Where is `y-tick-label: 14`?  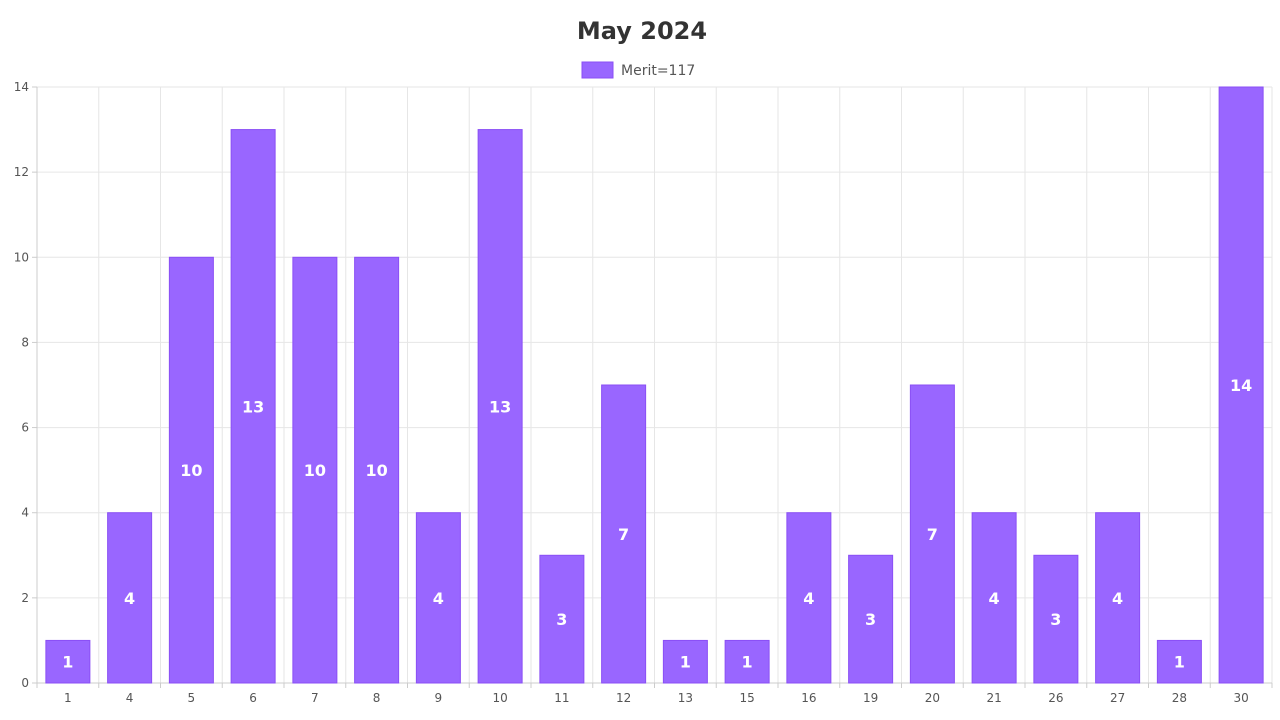
y-tick-label: 14 is located at coordinates (21, 87).